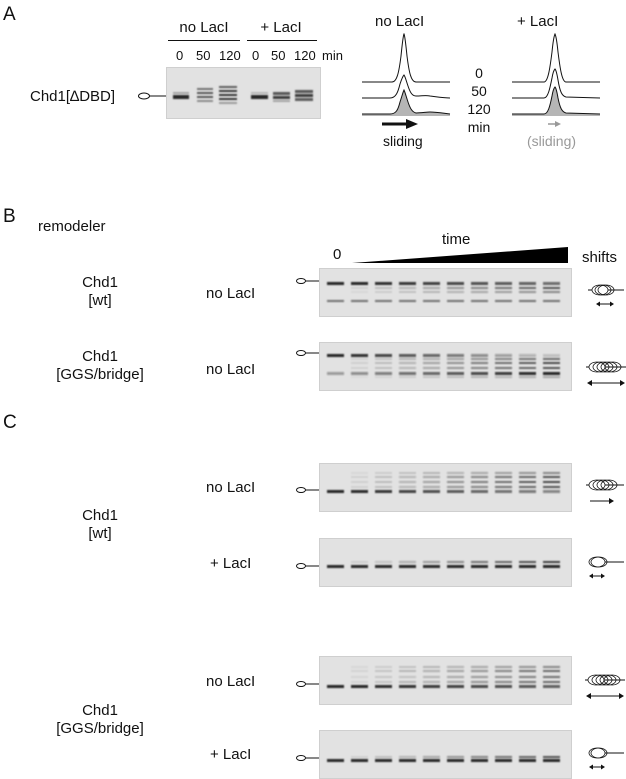  Describe the element at coordinates (606, 758) in the screenshot. I see `shifts-blocked-icon` at that location.